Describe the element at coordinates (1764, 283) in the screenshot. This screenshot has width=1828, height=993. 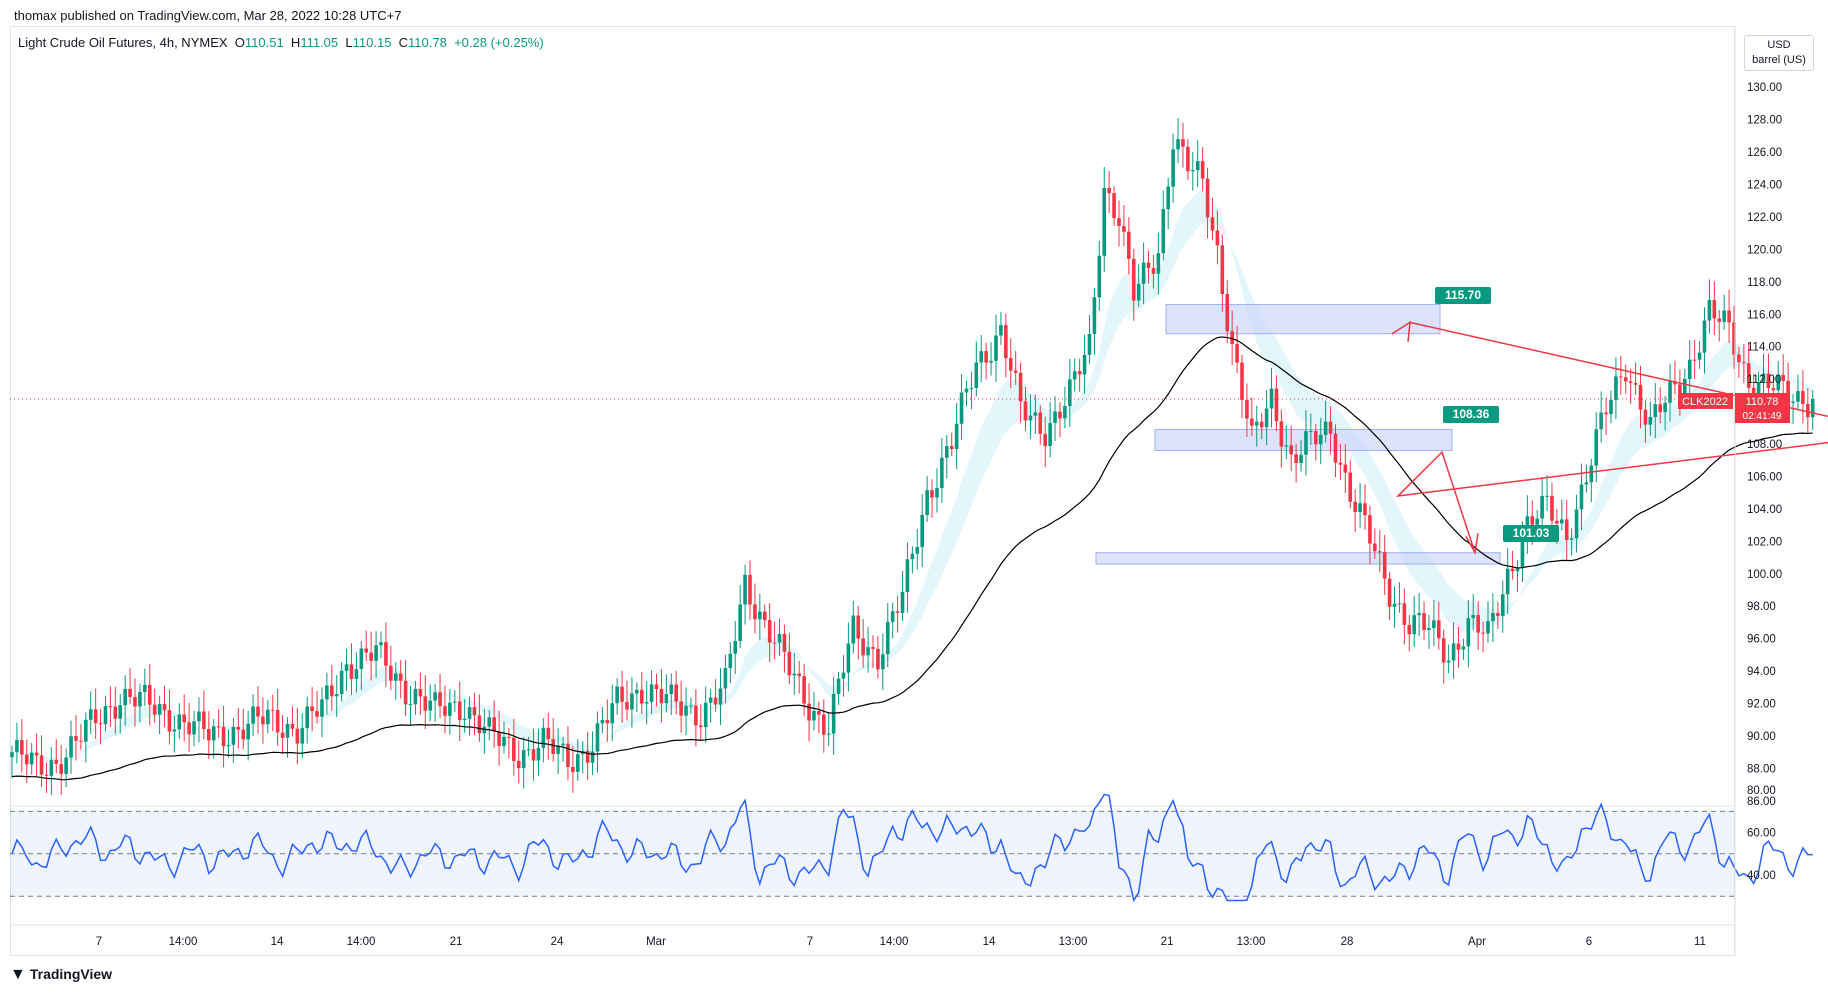
I see `price-tick-label: 118.00` at that location.